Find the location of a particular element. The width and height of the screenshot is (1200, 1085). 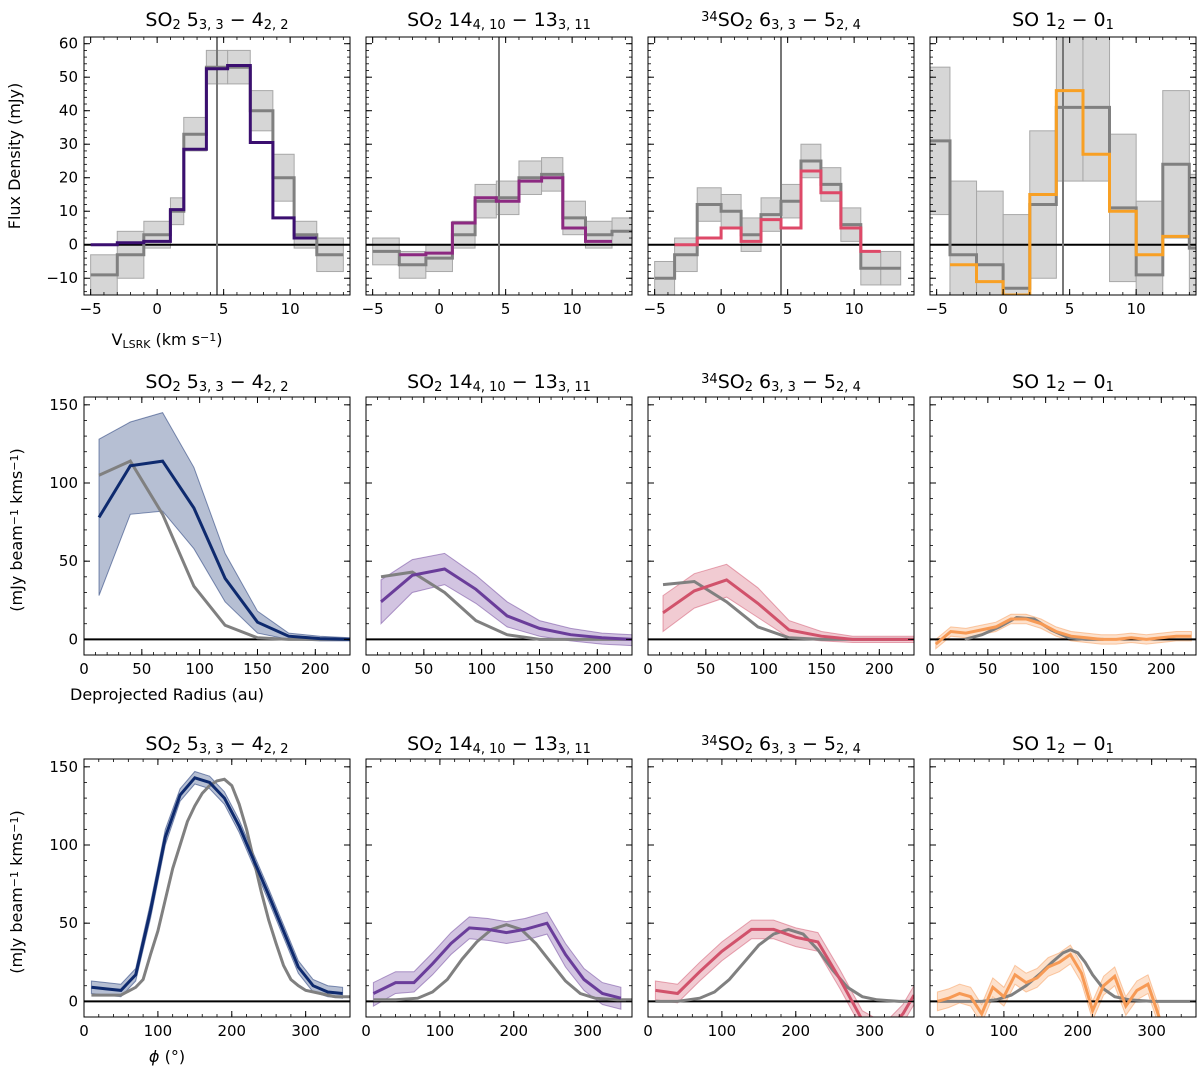

y-tick-label-r3c0: 100 is located at coordinates (63, 845).